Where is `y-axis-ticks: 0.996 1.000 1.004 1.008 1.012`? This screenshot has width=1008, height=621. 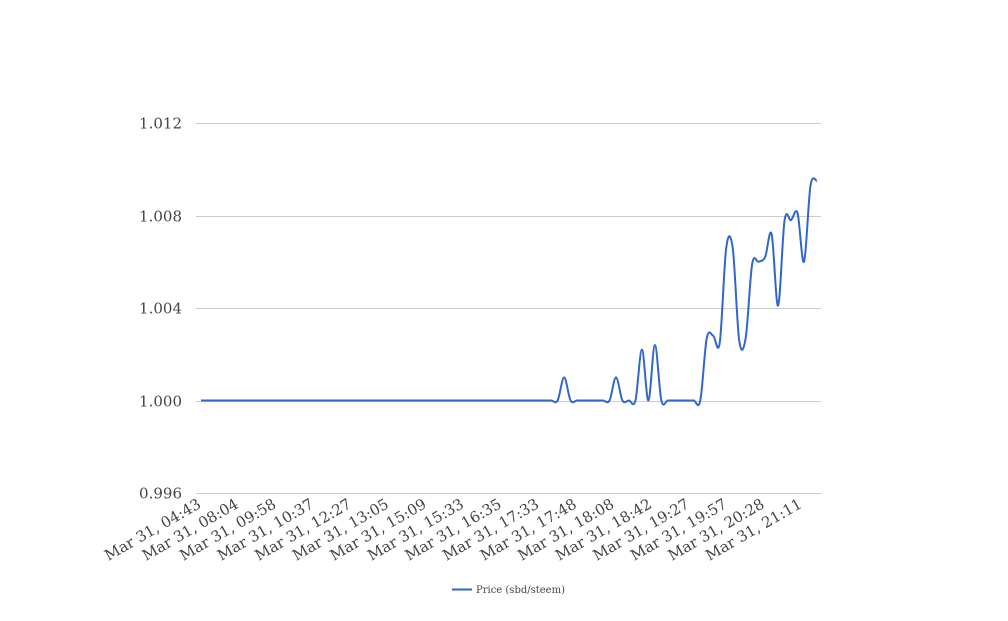 y-axis-ticks: 0.996 1.000 1.004 1.008 1.012 is located at coordinates (160, 309).